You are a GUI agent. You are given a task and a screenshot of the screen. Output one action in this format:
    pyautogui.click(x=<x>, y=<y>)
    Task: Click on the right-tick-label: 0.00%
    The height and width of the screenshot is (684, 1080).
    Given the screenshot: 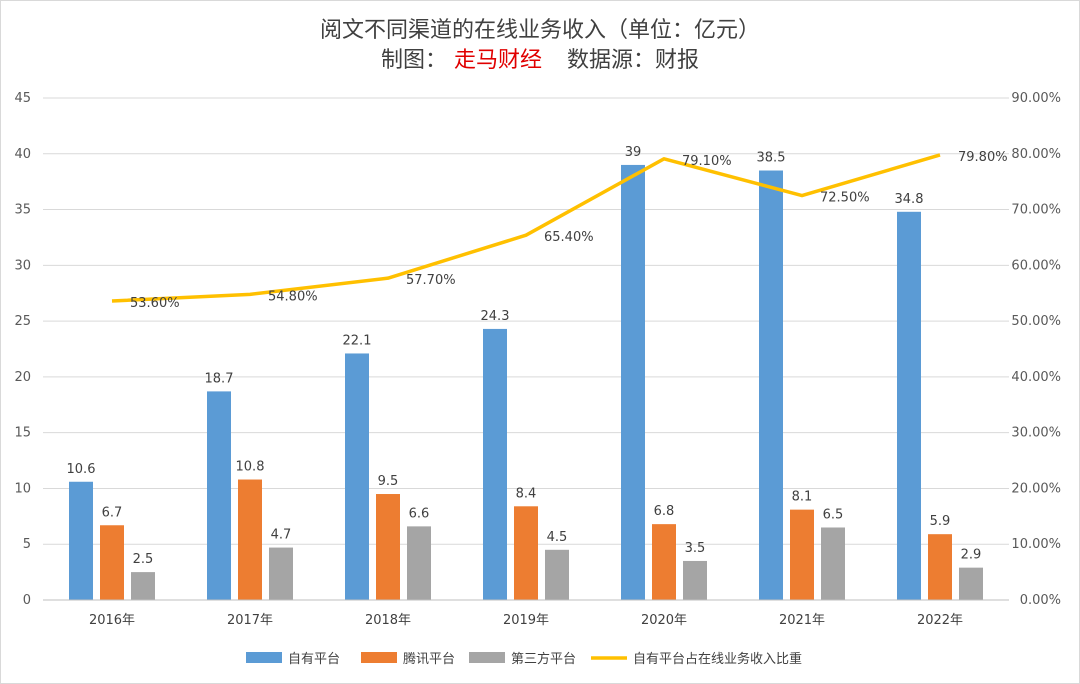 What is the action you would take?
    pyautogui.click(x=1040, y=600)
    